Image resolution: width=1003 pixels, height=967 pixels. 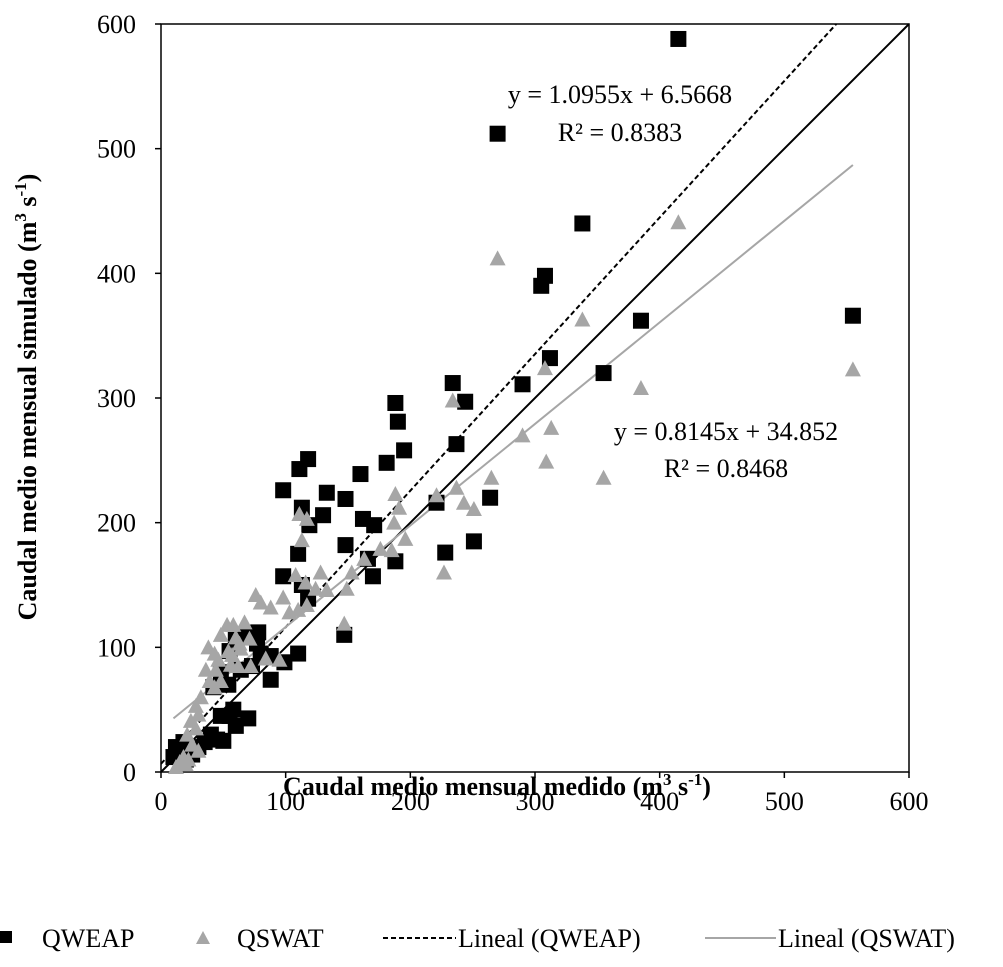 What do you see at coordinates (535, 801) in the screenshot?
I see `x-tick-label: 300` at bounding box center [535, 801].